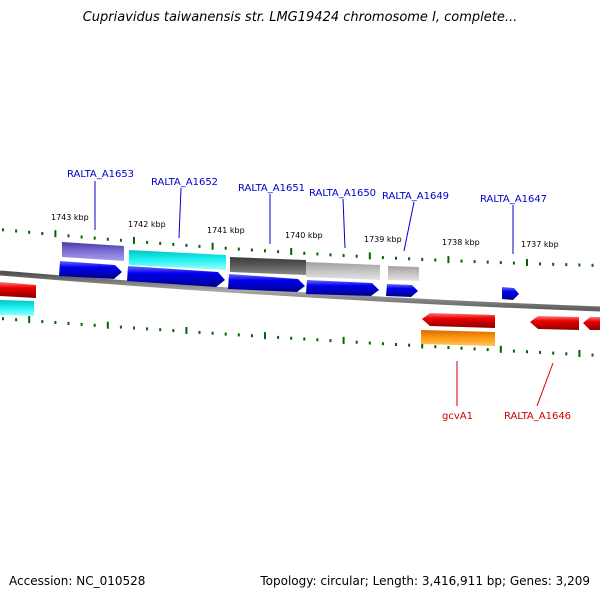  Describe the element at coordinates (513, 199) in the screenshot. I see `gene-label: RALTA_A1647` at that location.